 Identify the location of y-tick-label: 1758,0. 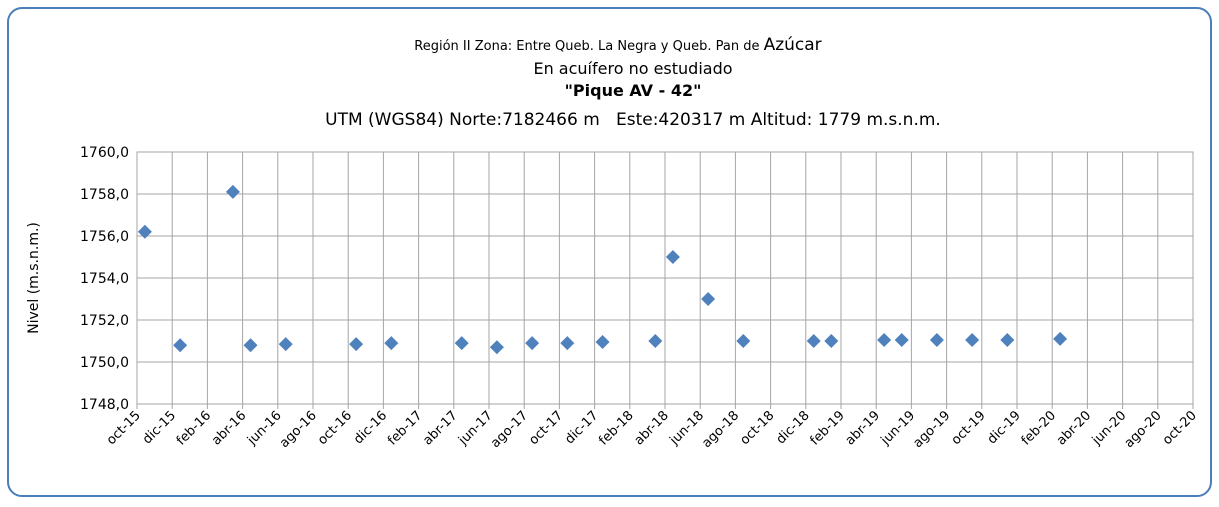
(104, 195).